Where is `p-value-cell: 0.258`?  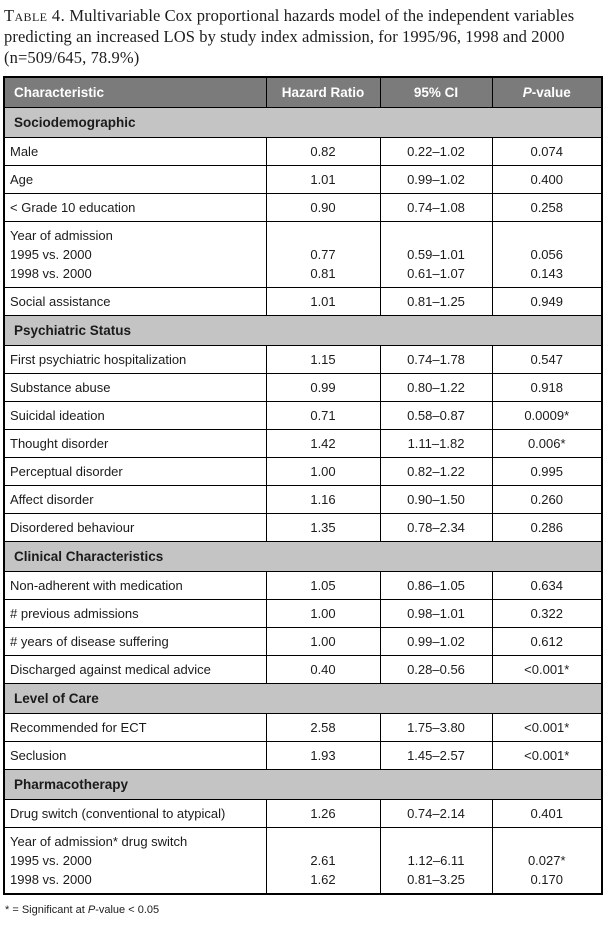
p-value-cell: 0.258 is located at coordinates (547, 207).